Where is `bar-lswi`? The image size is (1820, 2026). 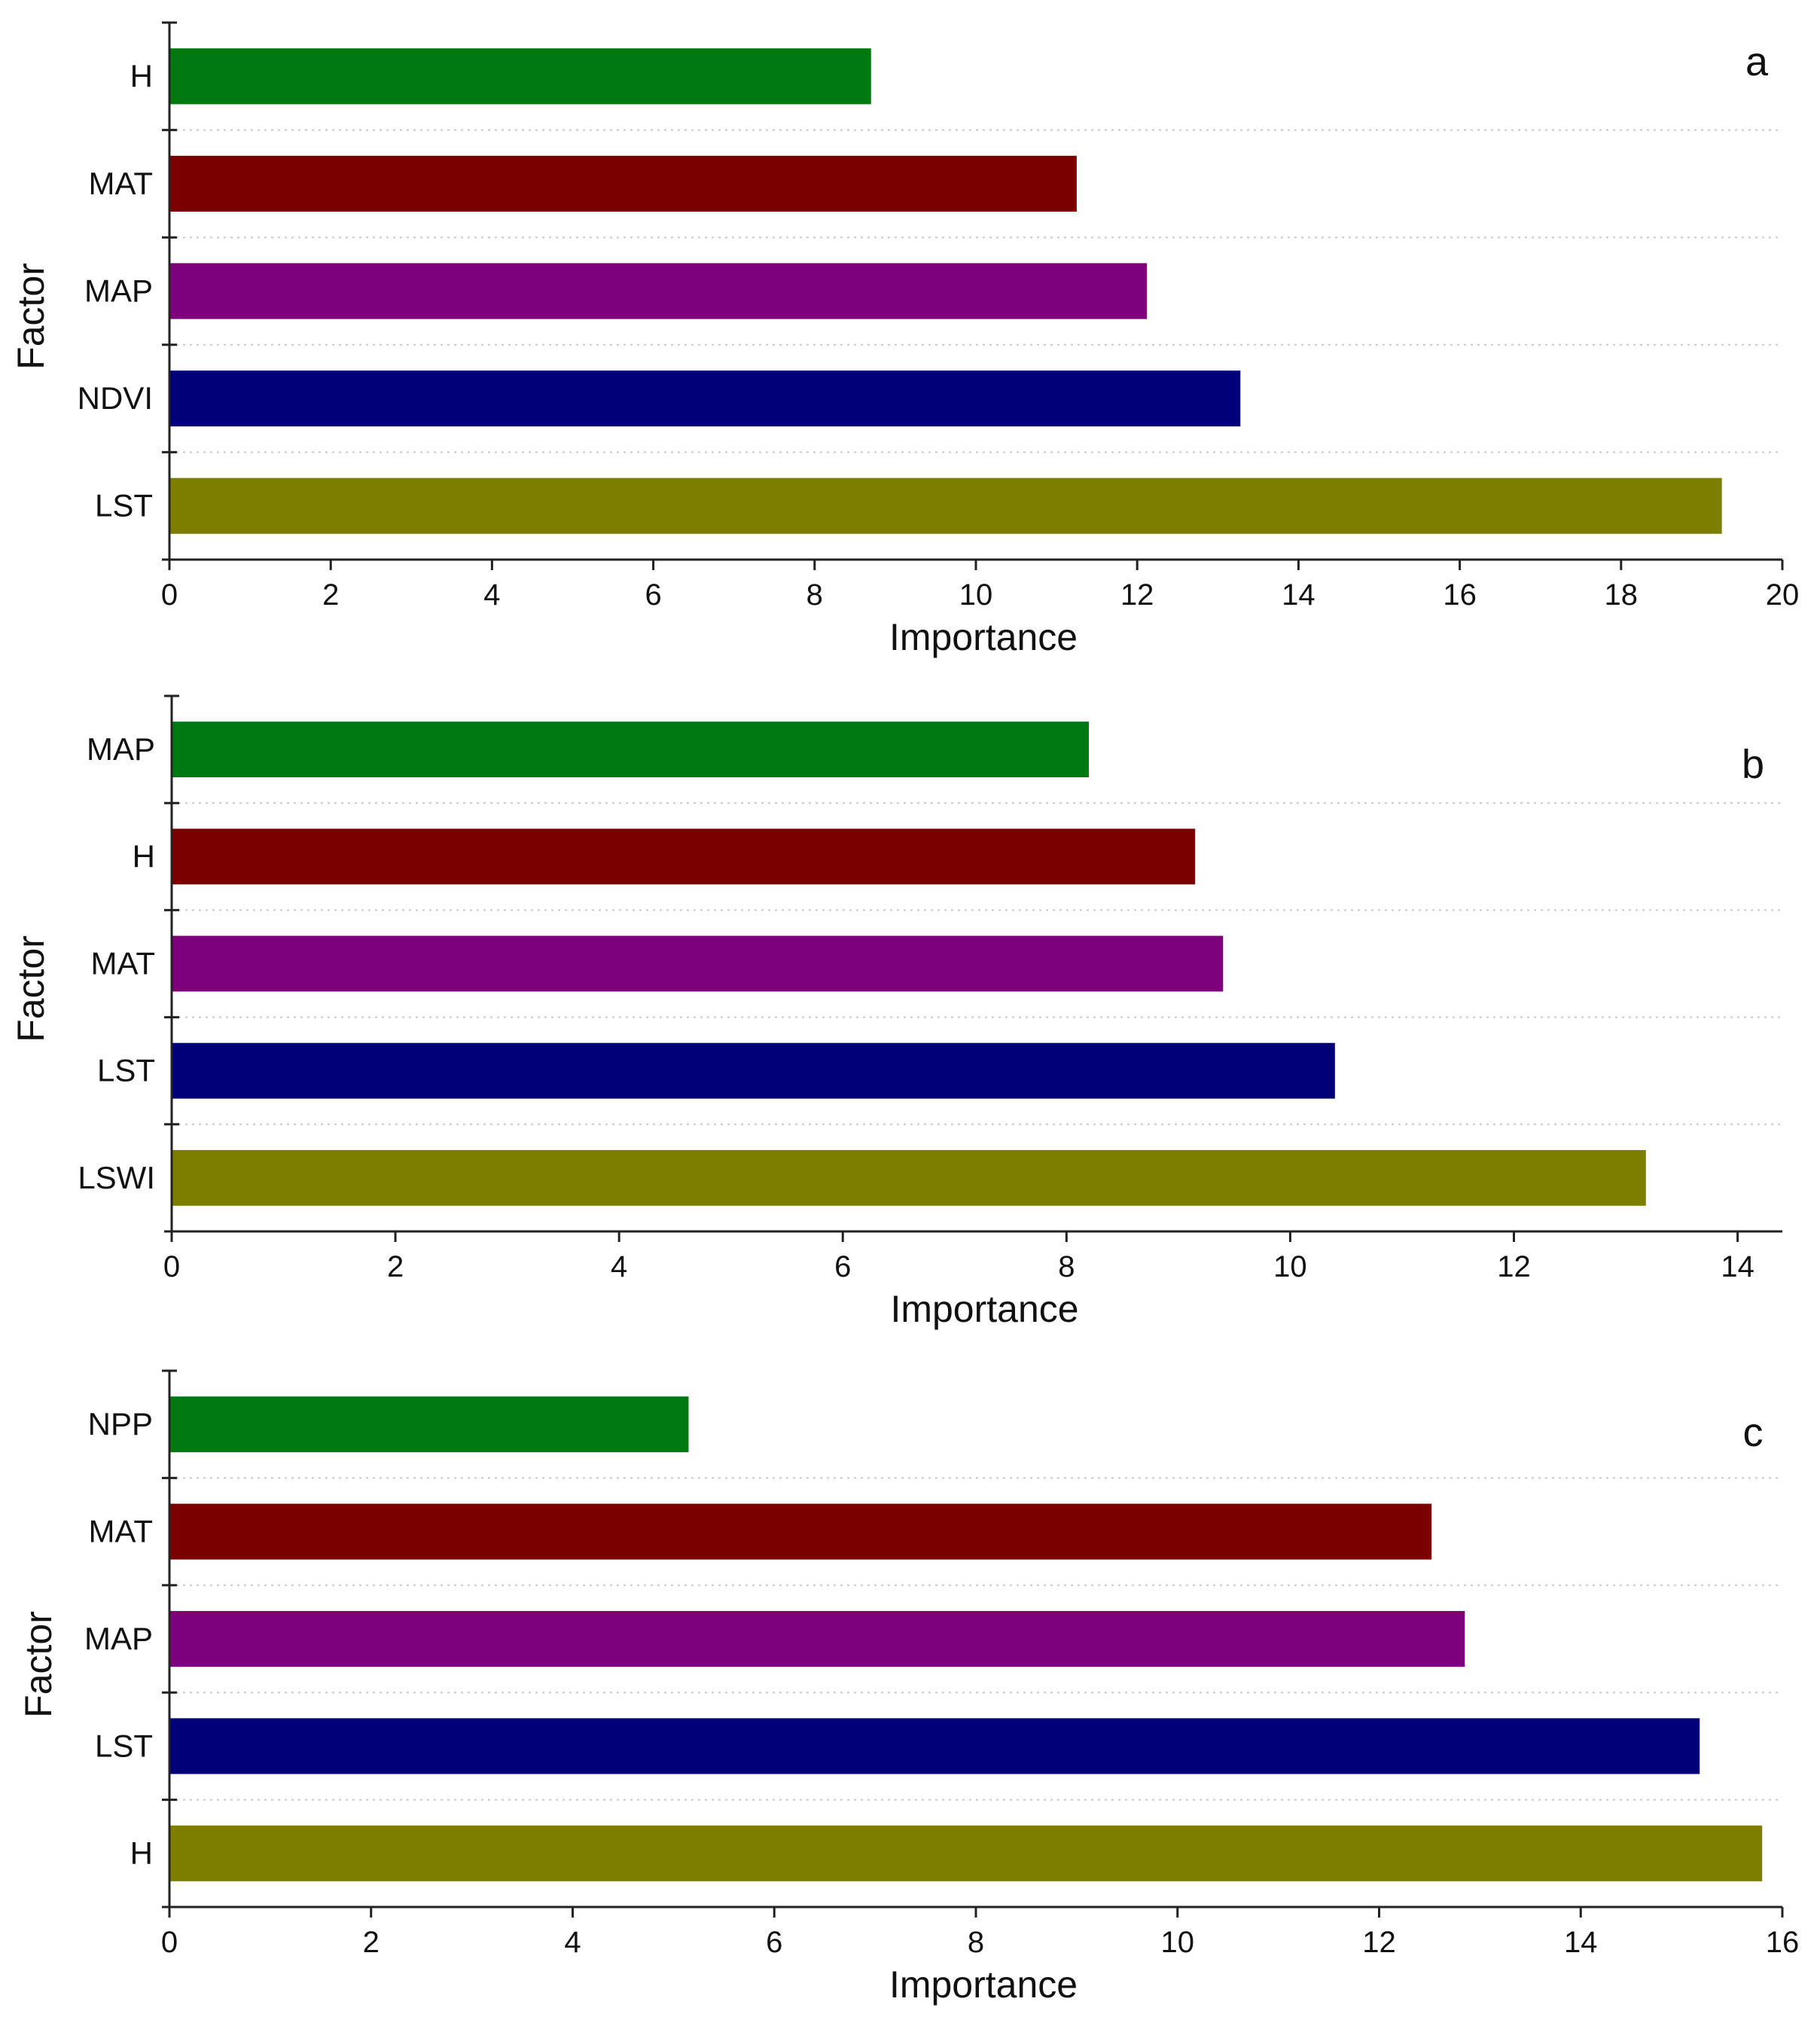 bar-lswi is located at coordinates (909, 1177).